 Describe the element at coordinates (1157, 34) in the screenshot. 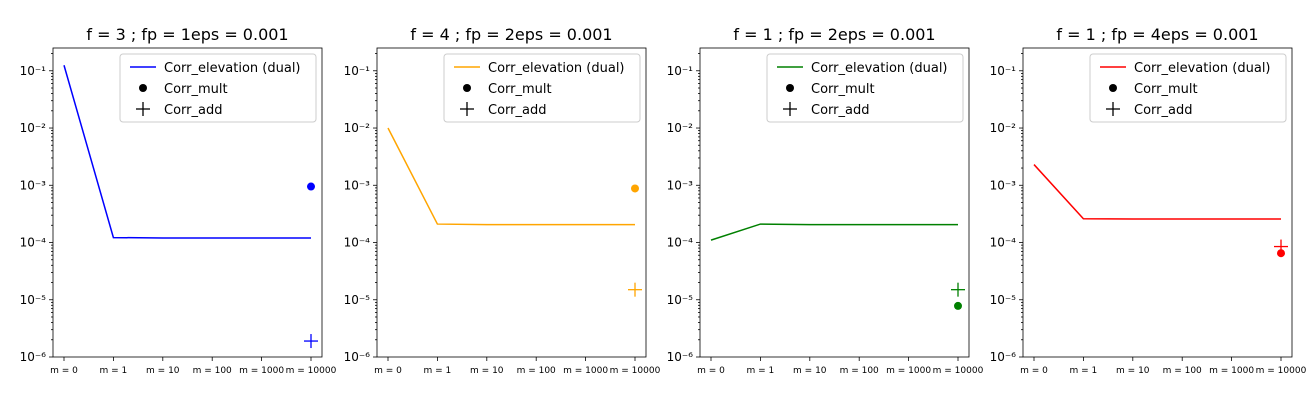

I see `chart-title: f = 1 ; fp = 4eps = 0.001` at that location.